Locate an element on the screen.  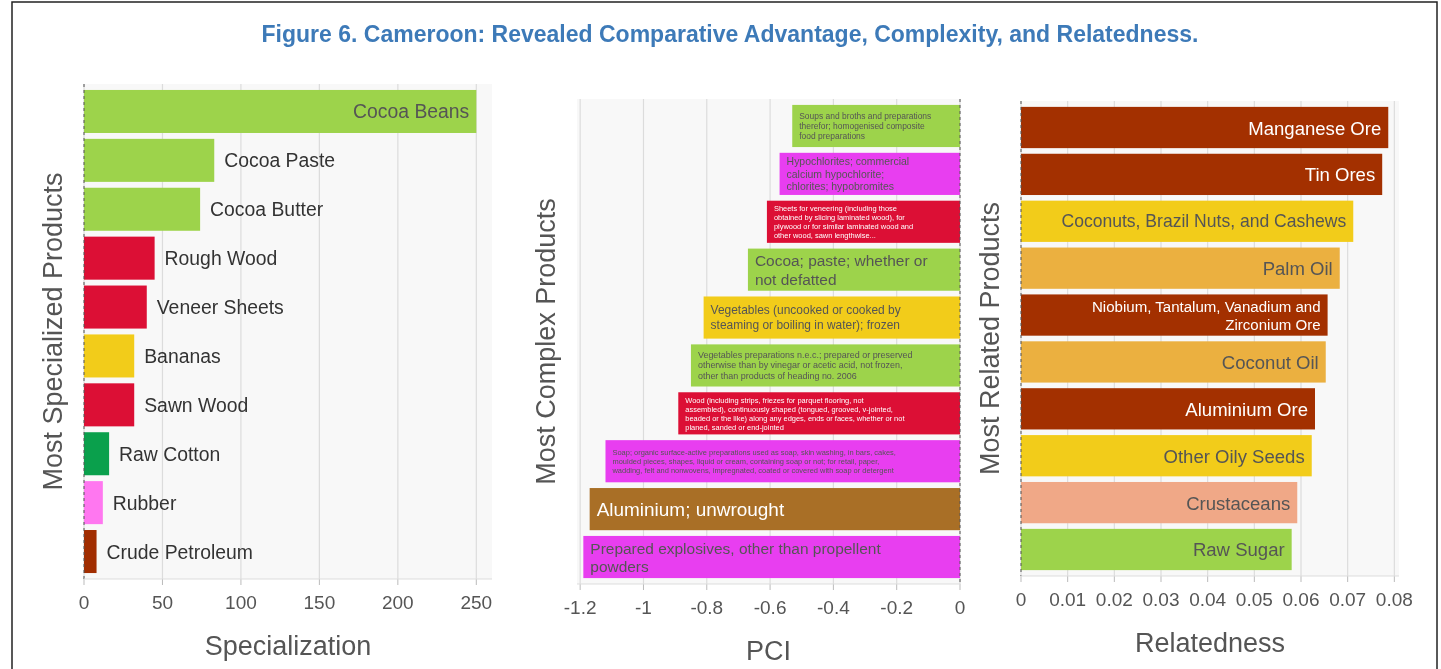
x-tick-label: 0.04 is located at coordinates (1208, 599).